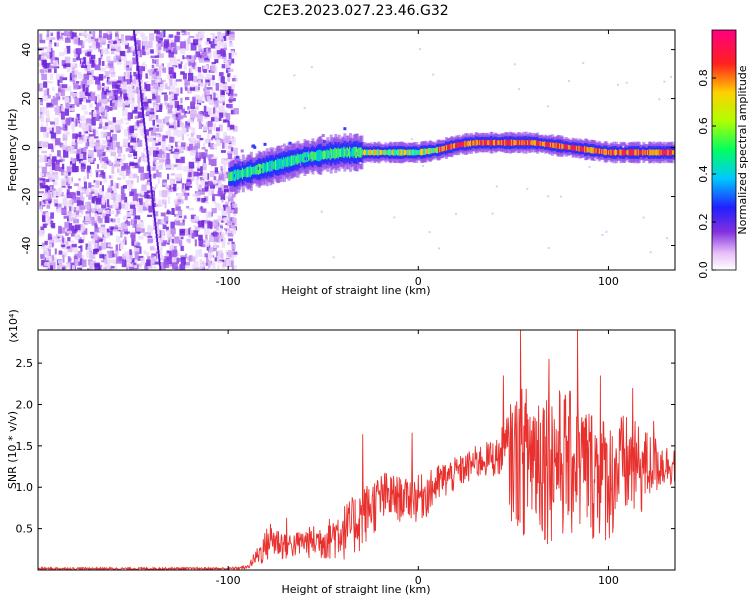 Image resolution: width=750 pixels, height=600 pixels. I want to click on snr-y-tick-label: 2.5, so click(25, 363).